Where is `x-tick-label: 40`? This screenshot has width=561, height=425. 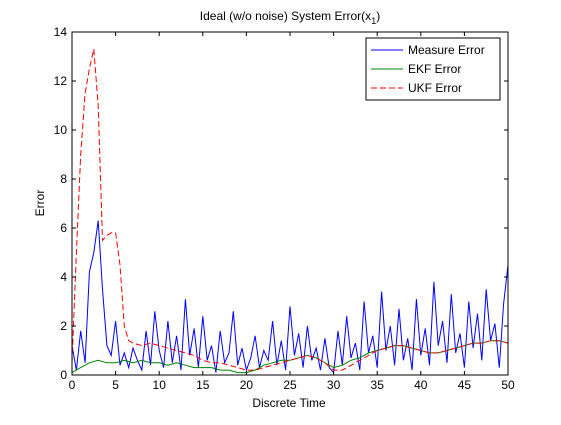 x-tick-label: 40 is located at coordinates (421, 385).